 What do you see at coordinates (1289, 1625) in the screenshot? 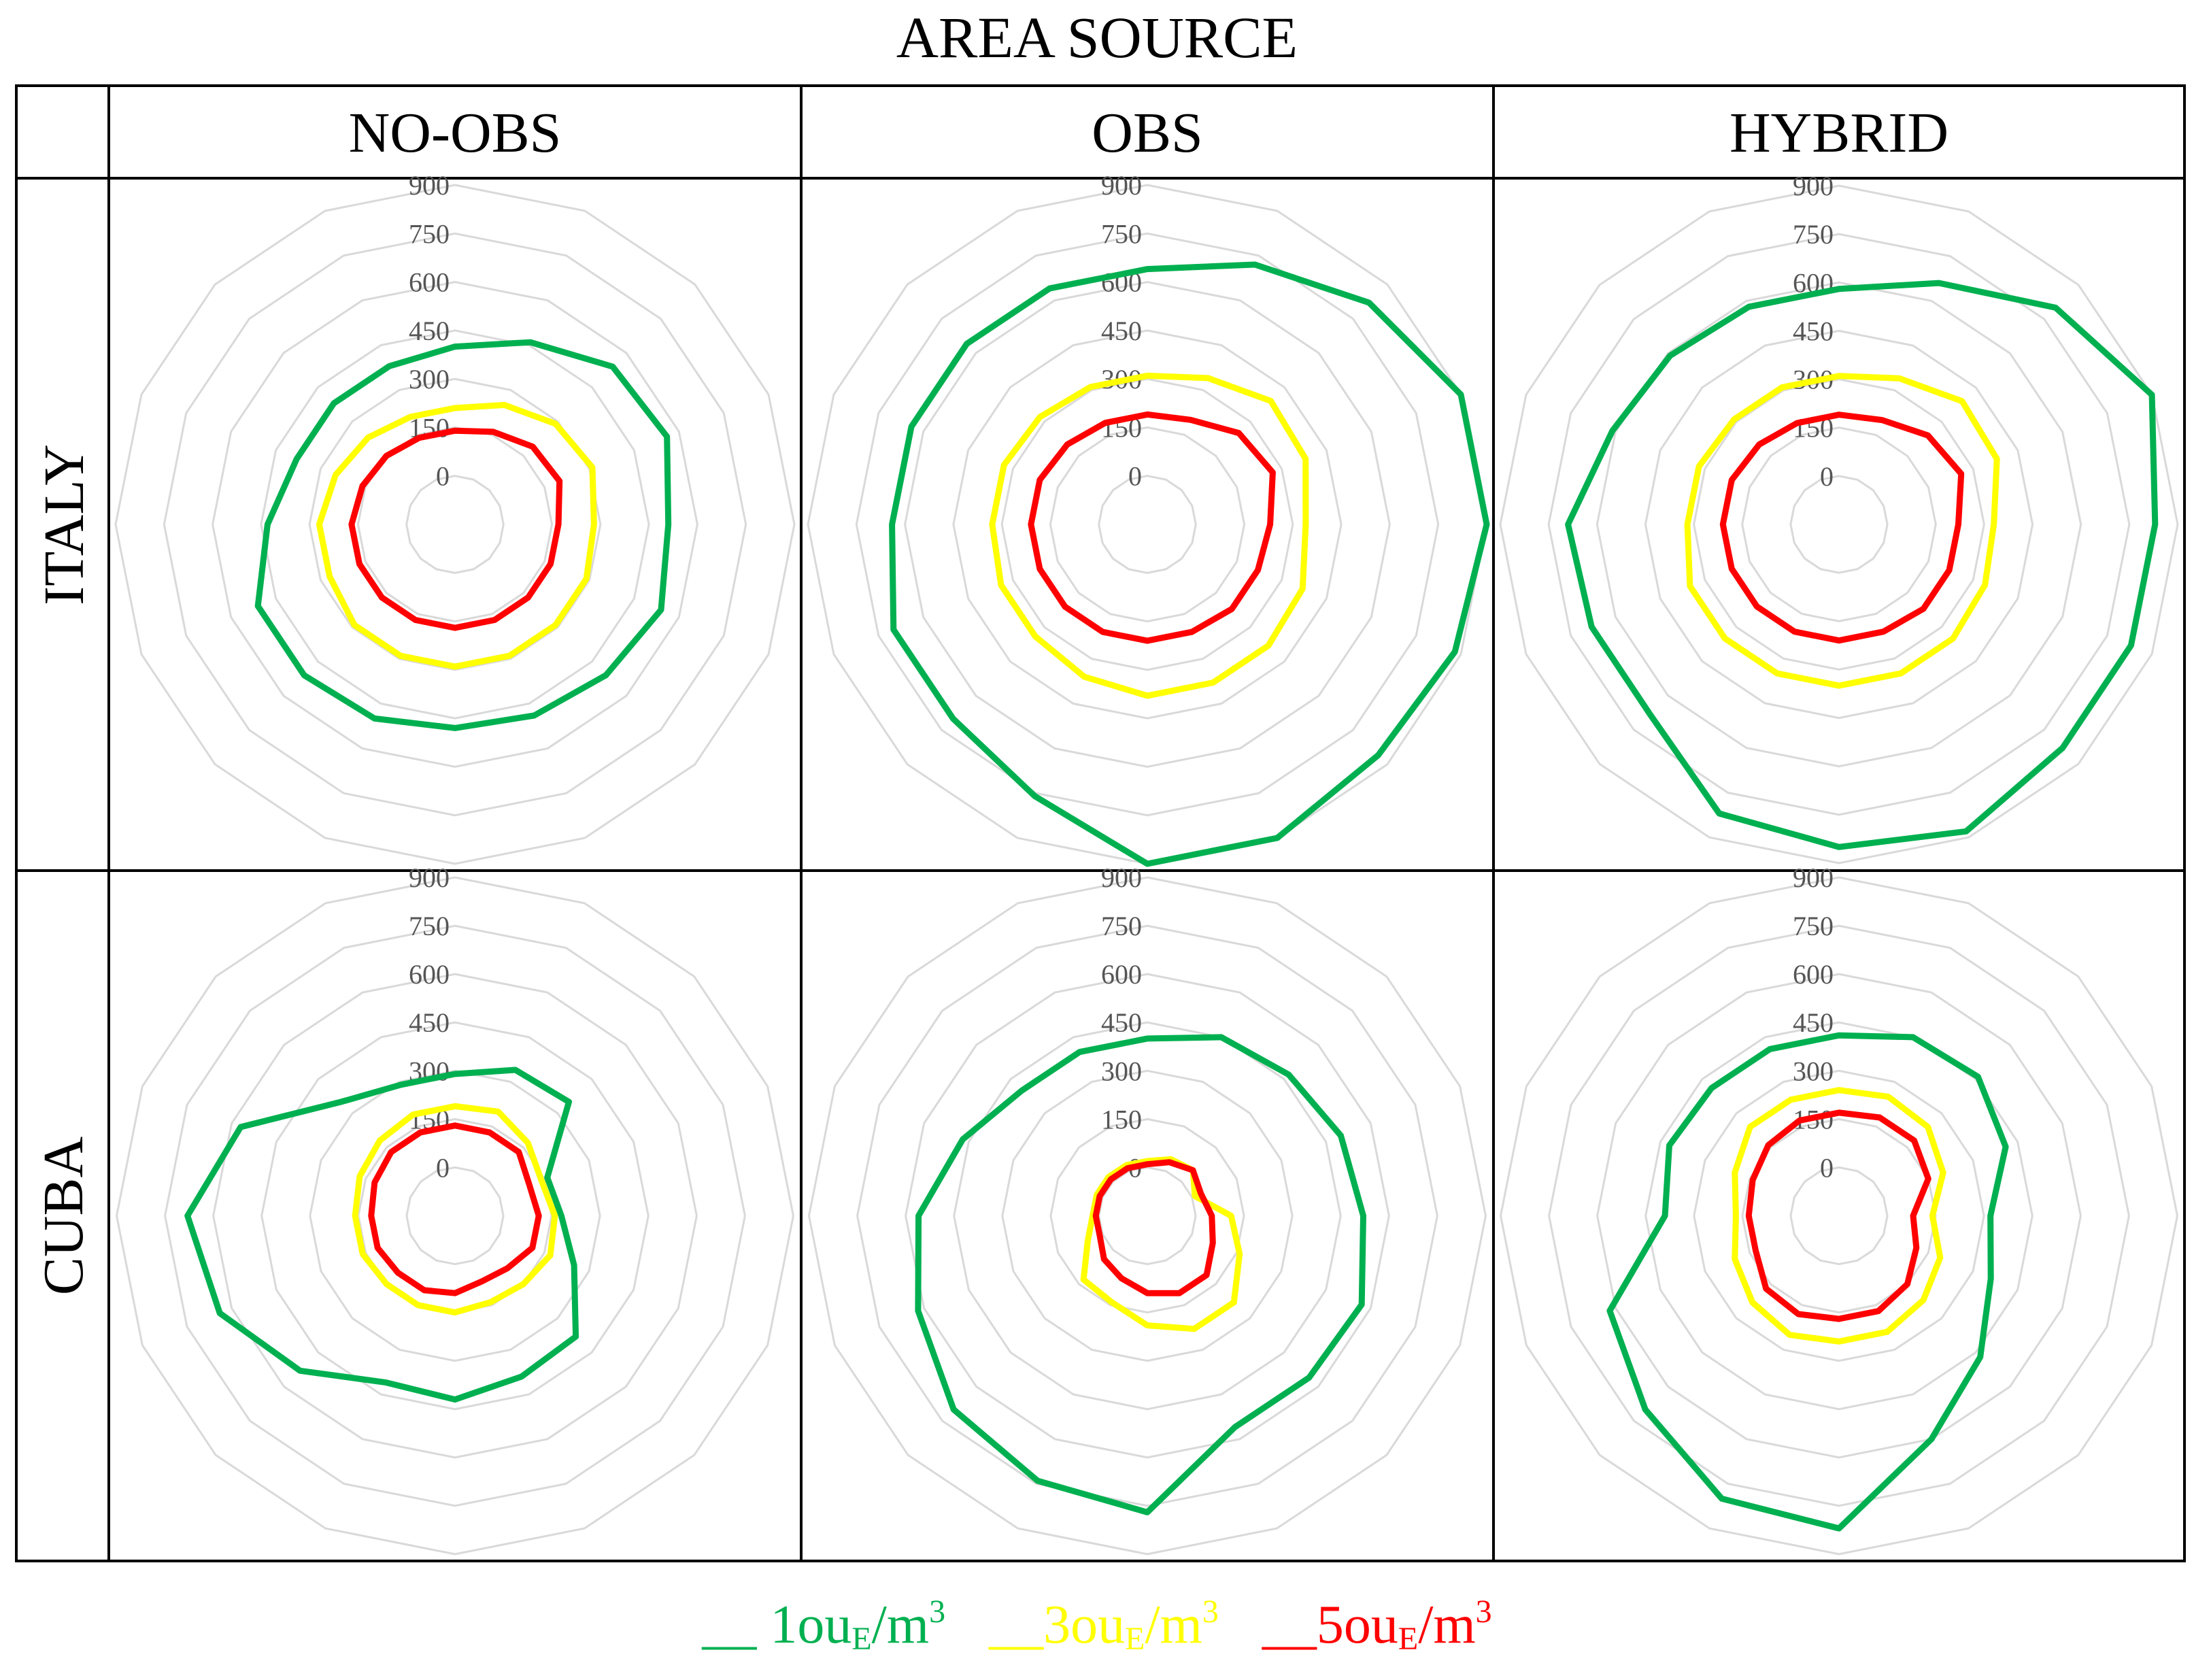
I see `legend-swatch-red: __` at bounding box center [1289, 1625].